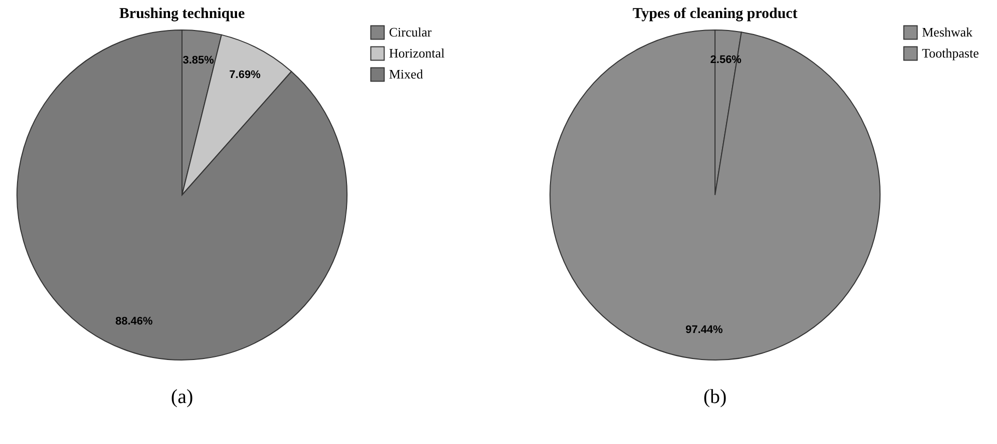 The width and height of the screenshot is (997, 444). I want to click on legend-label: Horizontal, so click(417, 53).